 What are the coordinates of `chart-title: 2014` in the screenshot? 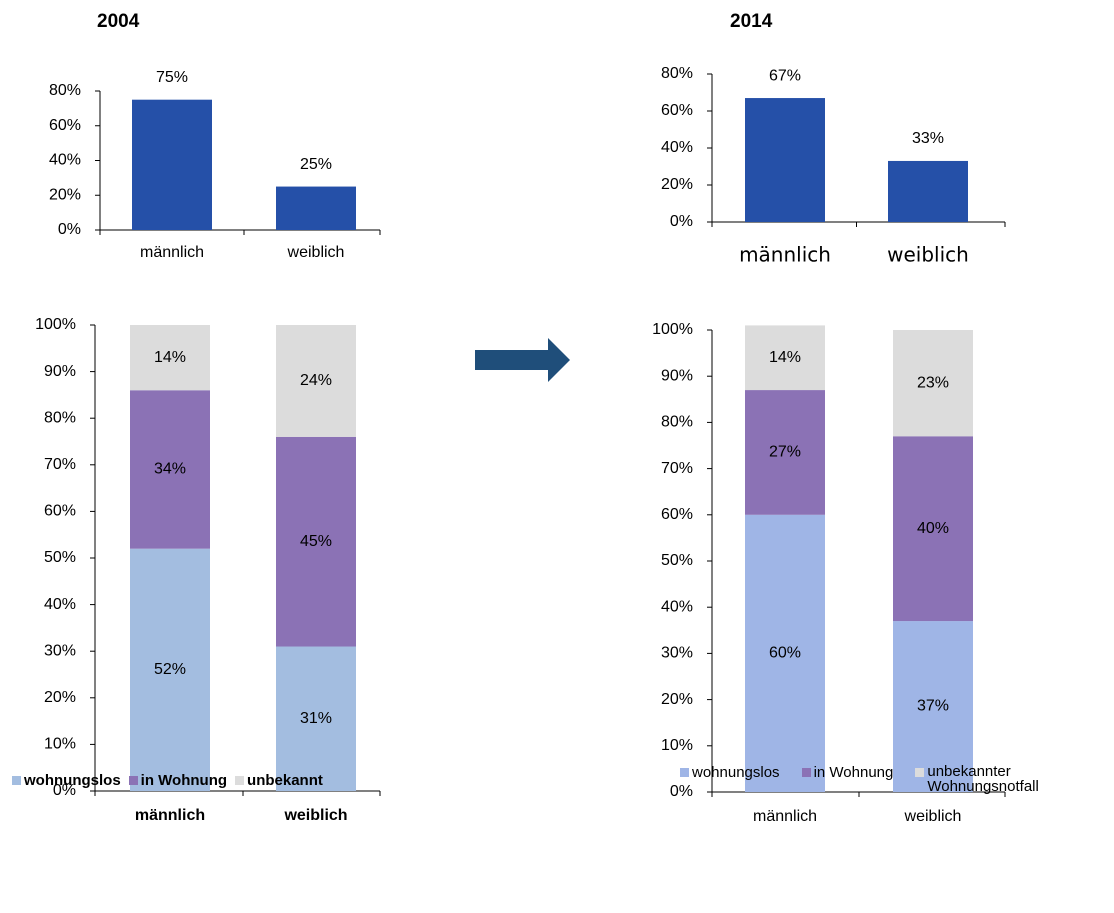 It's located at (751, 21).